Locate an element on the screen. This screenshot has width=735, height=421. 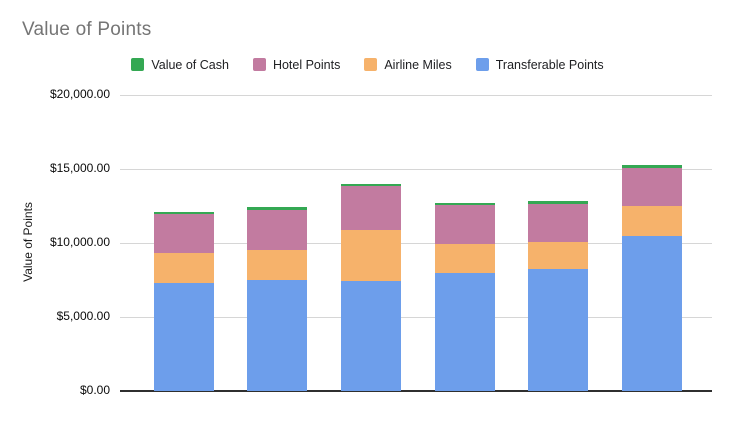
chart-title: Value of Points is located at coordinates (87, 29).